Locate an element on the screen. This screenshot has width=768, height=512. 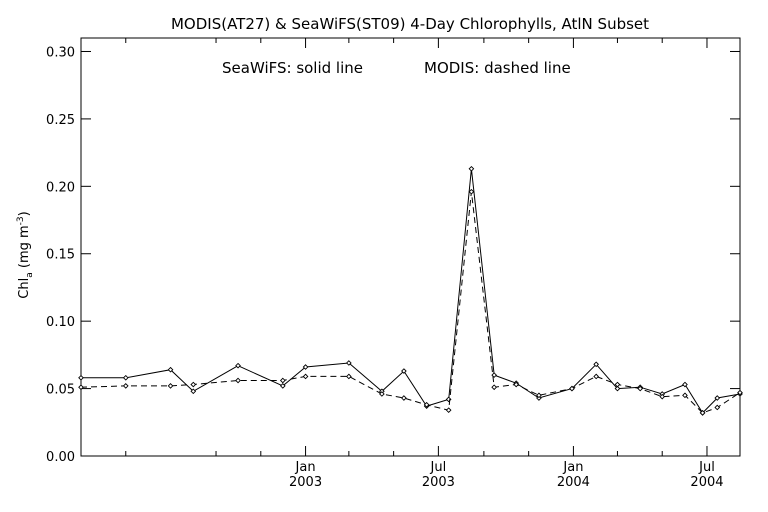
y-tick-label: 0.05 is located at coordinates (60, 390).